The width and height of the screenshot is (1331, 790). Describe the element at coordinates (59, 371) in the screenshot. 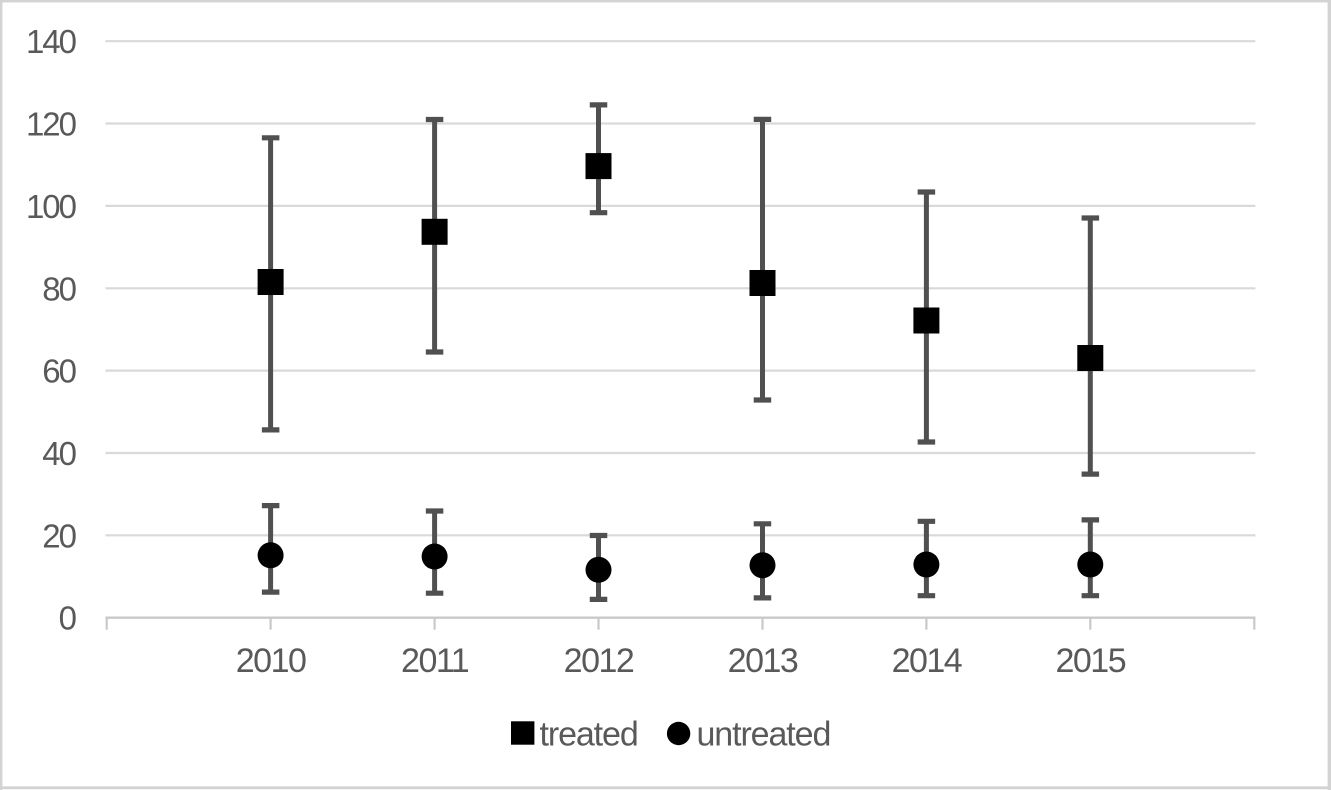

I see `svg-text: 60` at that location.